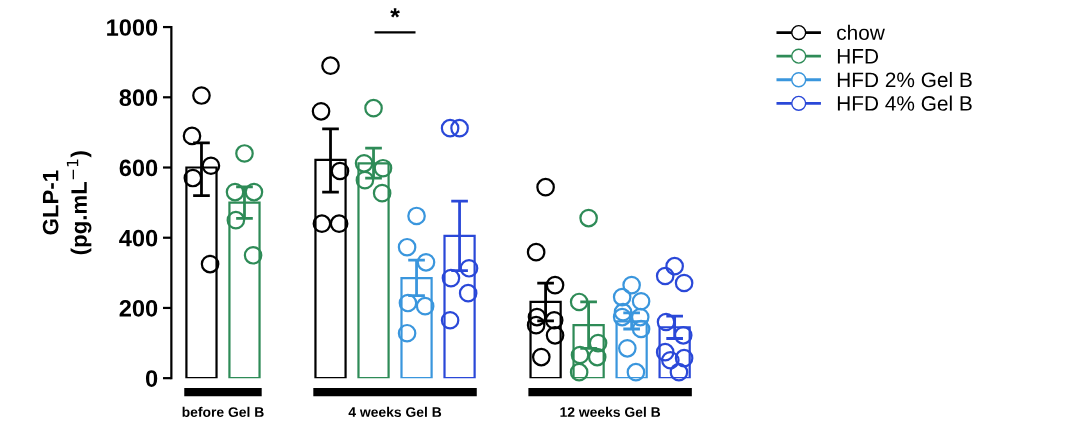 Image resolution: width=1071 pixels, height=423 pixels. I want to click on y-tick-label: 600, so click(138, 168).